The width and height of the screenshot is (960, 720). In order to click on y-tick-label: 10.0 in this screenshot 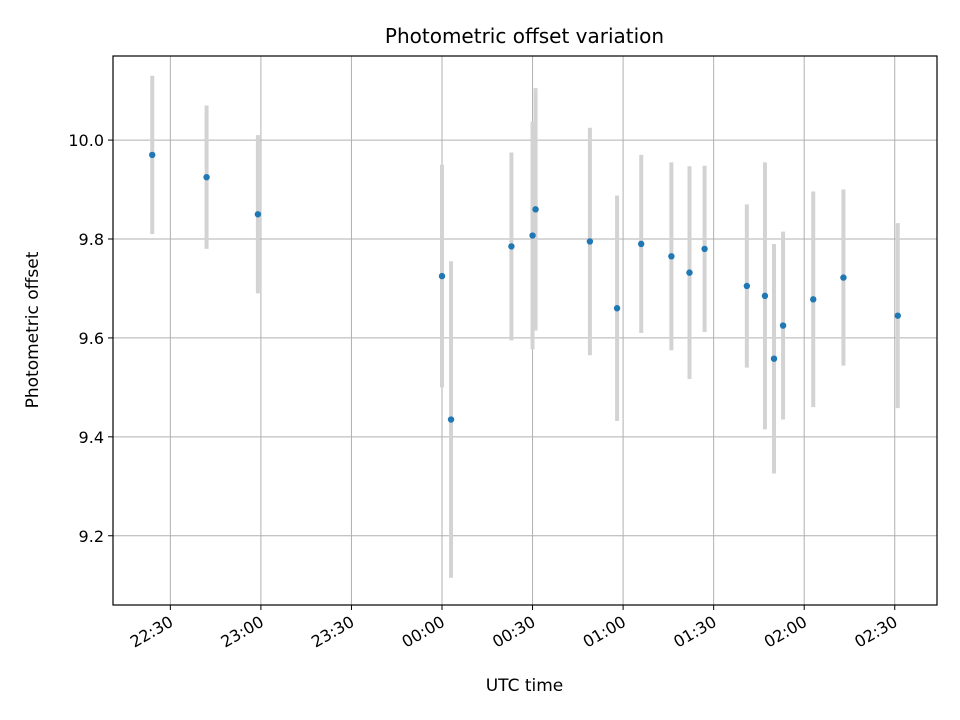, I will do `click(86, 140)`.